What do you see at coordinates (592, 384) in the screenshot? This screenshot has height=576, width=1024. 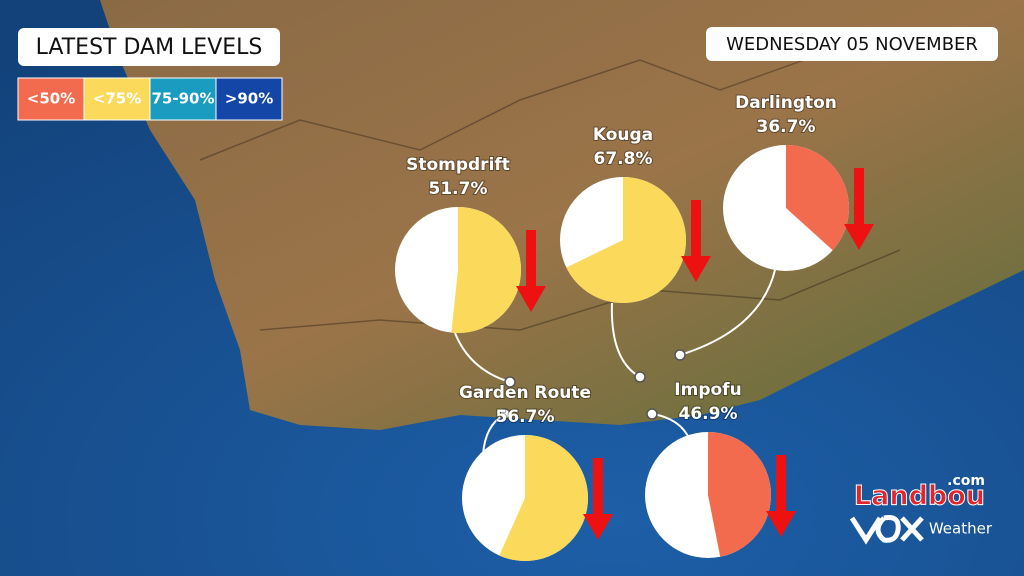 I see `dots` at bounding box center [592, 384].